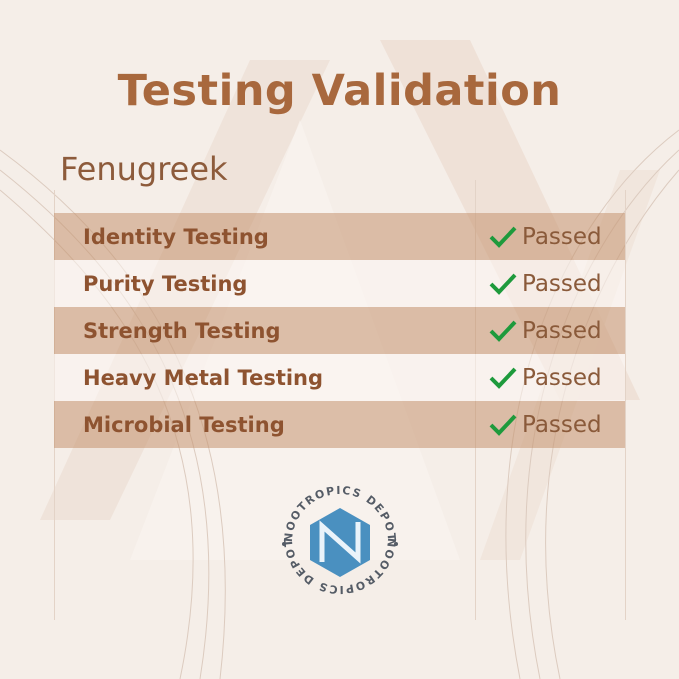  What do you see at coordinates (182, 330) in the screenshot?
I see `test-name: Strength Testing` at bounding box center [182, 330].